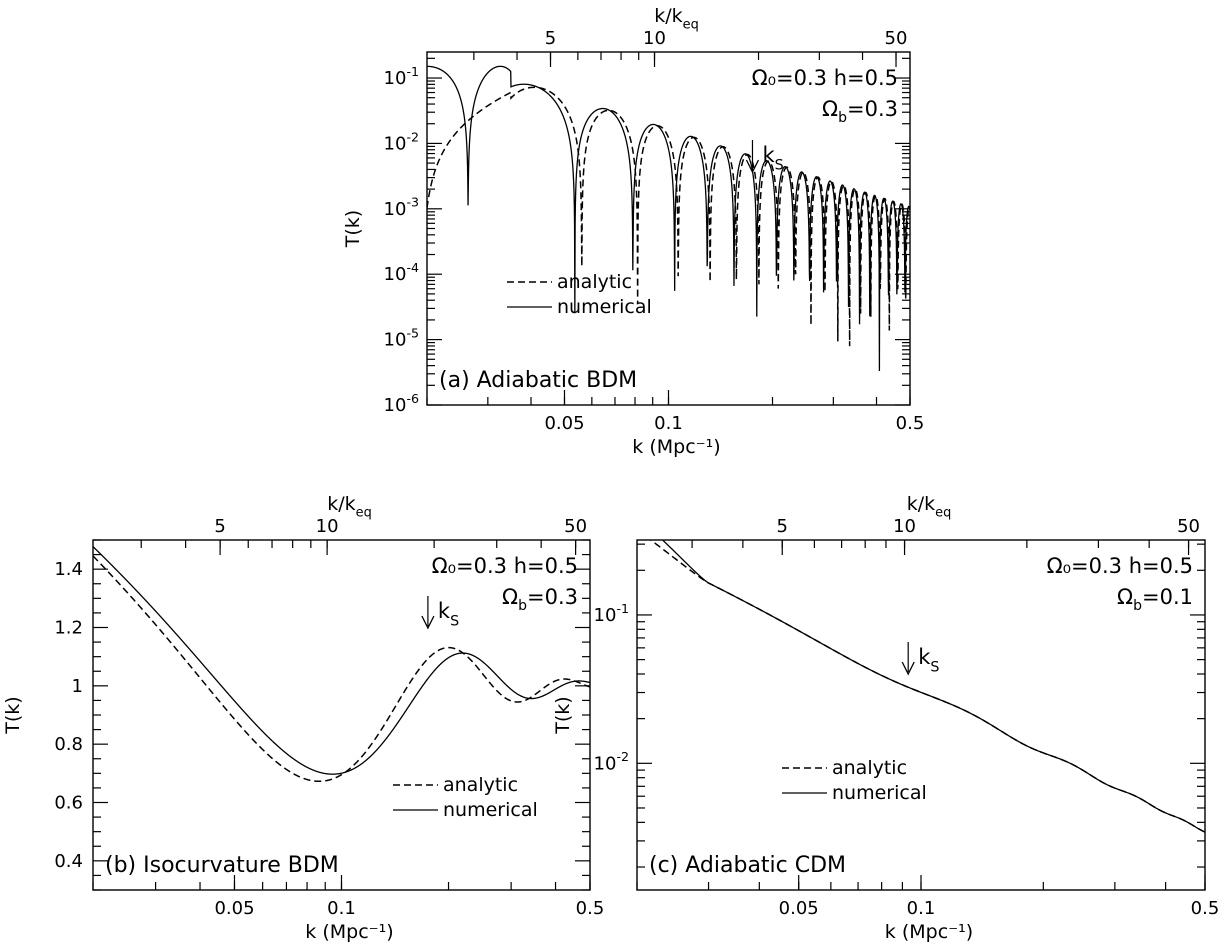 Image resolution: width=1230 pixels, height=944 pixels. Describe the element at coordinates (538, 380) in the screenshot. I see `panel-label: (a) Adiabatic BDM` at that location.